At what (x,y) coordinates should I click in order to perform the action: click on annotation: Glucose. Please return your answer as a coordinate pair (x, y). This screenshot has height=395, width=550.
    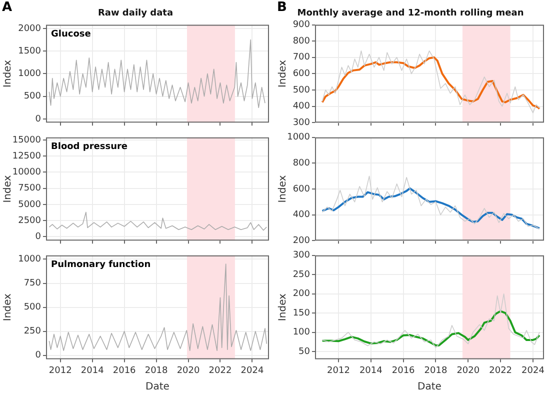
    Looking at the image, I should click on (71, 35).